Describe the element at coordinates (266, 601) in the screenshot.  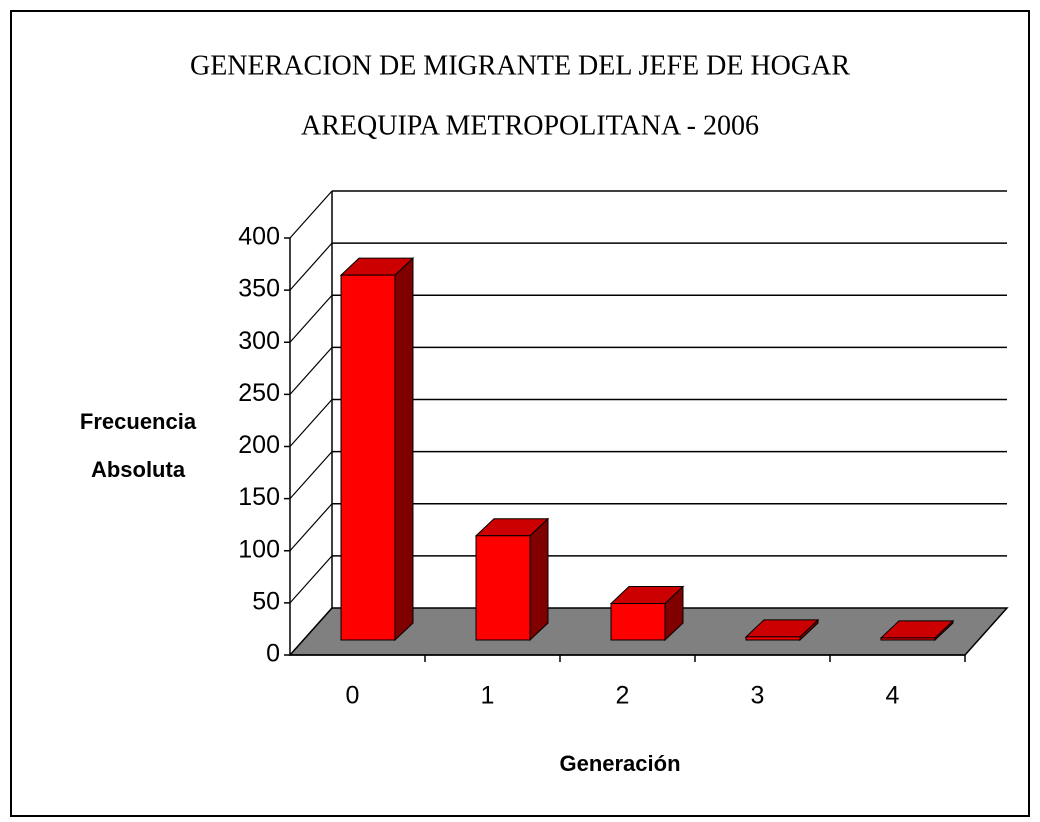
I see `y-tick-label: 50` at that location.